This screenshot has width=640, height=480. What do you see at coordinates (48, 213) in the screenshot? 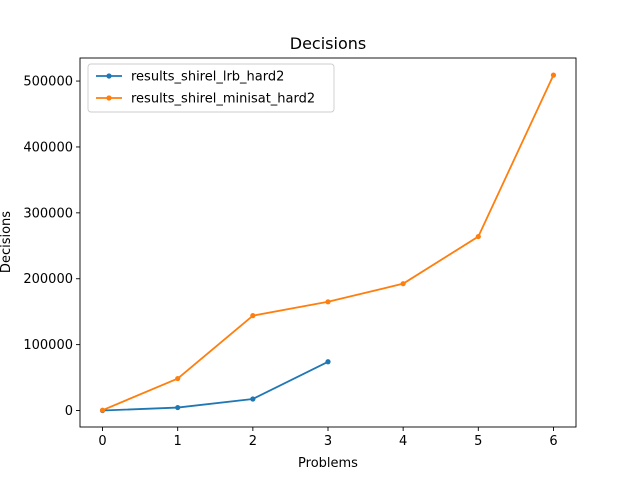
I see `y-tick-label-3: 300000` at bounding box center [48, 213].